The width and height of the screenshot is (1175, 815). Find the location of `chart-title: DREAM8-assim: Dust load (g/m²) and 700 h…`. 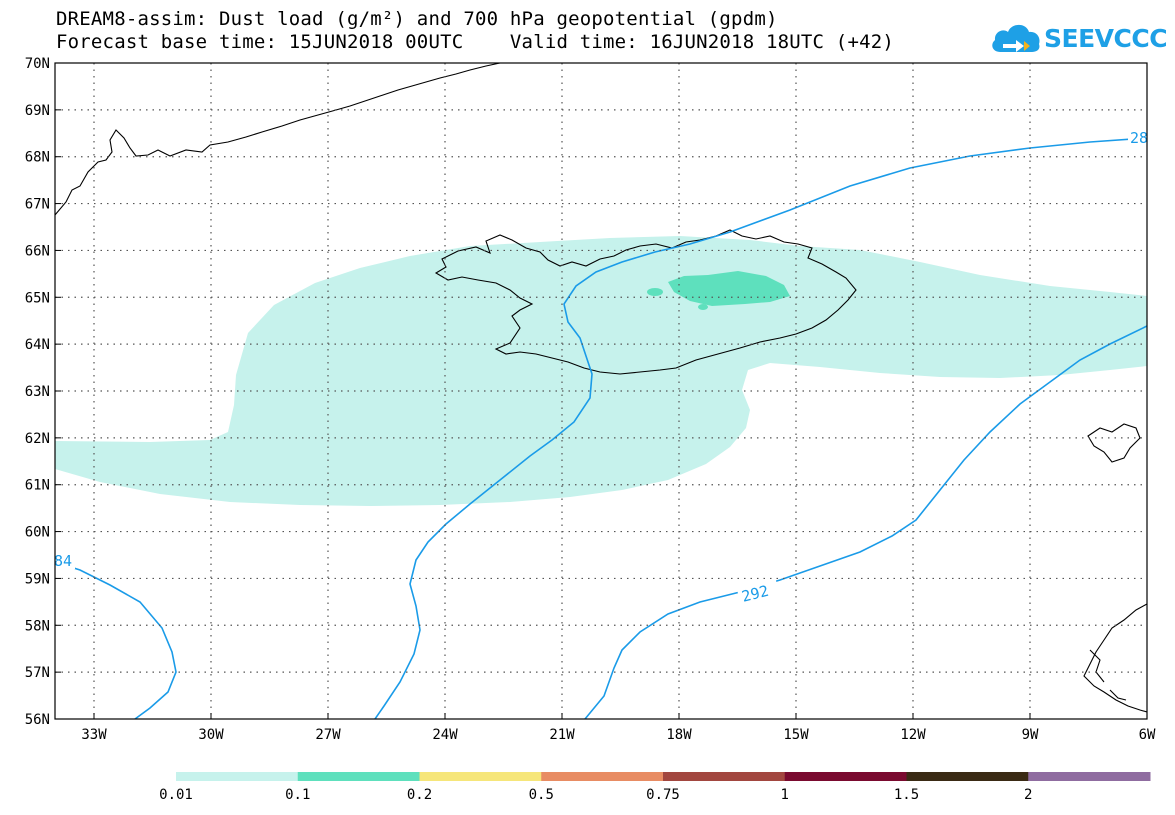

chart-title: DREAM8-assim: Dust load (g/m²) and 700 h… is located at coordinates (417, 19).